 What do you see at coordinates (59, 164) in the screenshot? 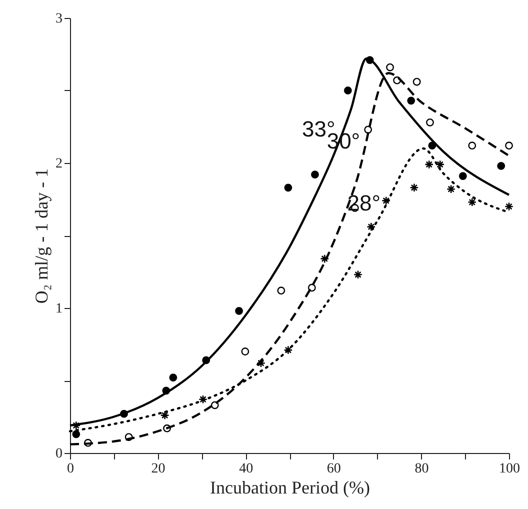
I see `y-tick-label: 2` at bounding box center [59, 164].